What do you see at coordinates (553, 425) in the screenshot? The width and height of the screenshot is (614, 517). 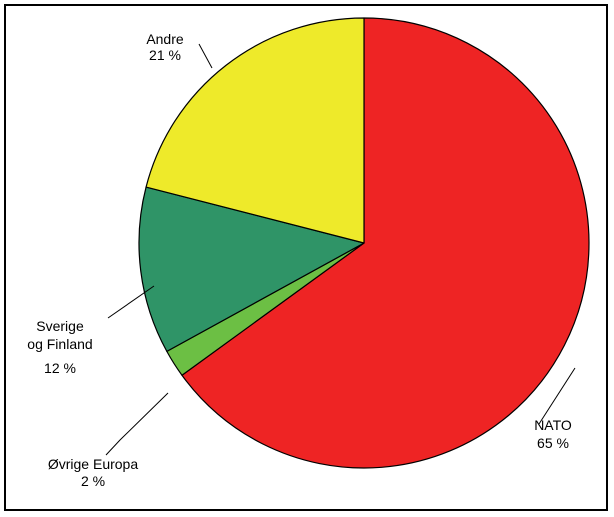 I see `slice-label-nato: NATO` at bounding box center [553, 425].